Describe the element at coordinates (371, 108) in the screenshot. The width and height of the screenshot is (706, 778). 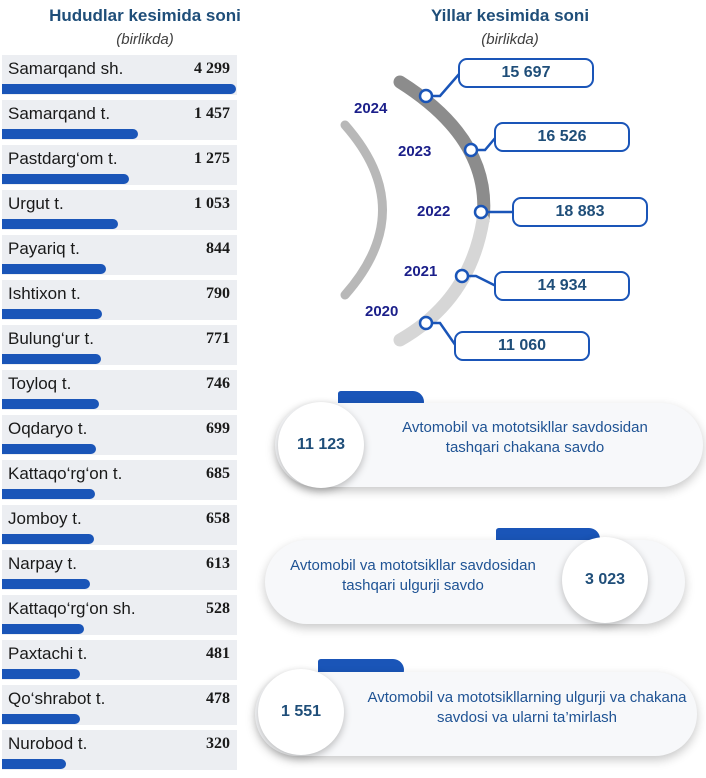
I see `year-label: 2024` at that location.